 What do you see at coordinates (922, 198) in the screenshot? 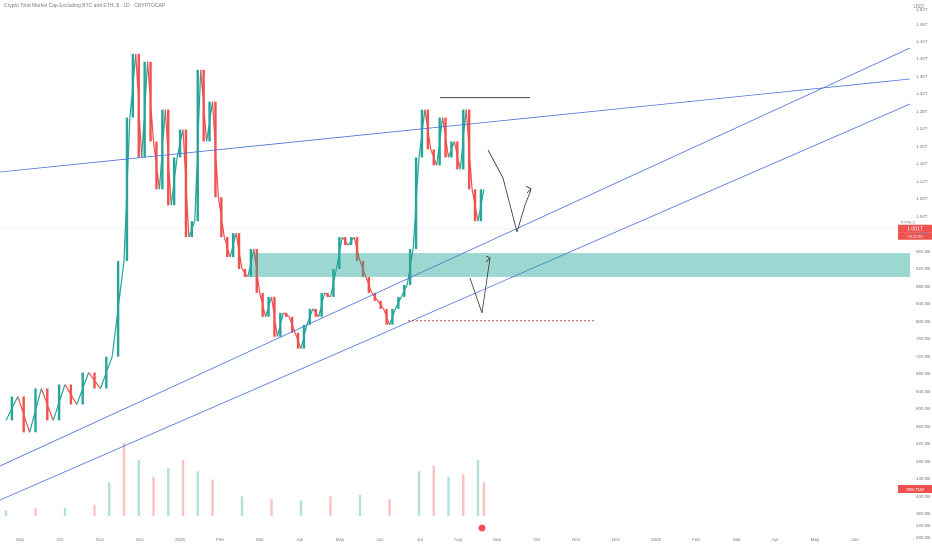
I see `y-tick-label: 1.08T` at bounding box center [922, 198].